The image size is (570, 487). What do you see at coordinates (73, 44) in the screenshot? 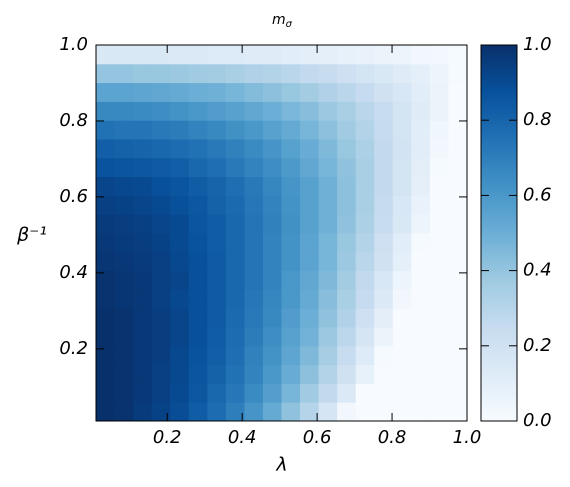
I see `y-tick-label: 1.0` at bounding box center [73, 44].